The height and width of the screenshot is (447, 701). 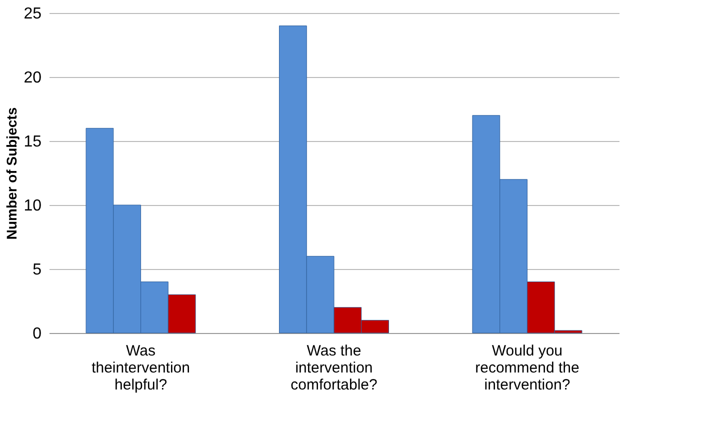 I want to click on y-tick-label: 0, so click(x=37, y=334).